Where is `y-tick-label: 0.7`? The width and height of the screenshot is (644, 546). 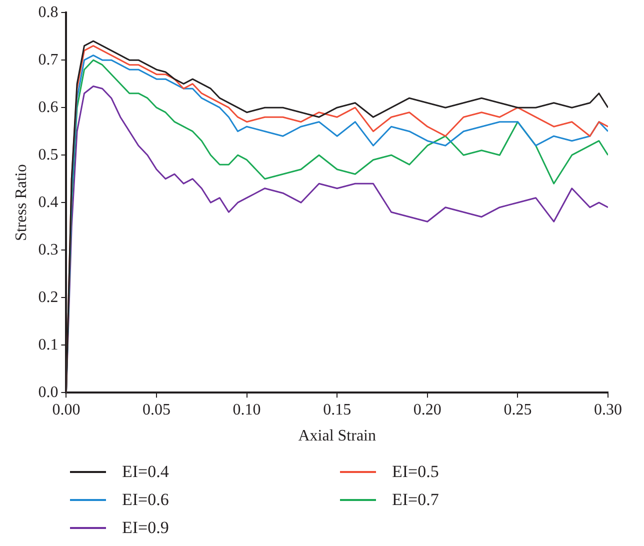
y-tick-label: 0.7 is located at coordinates (48, 59).